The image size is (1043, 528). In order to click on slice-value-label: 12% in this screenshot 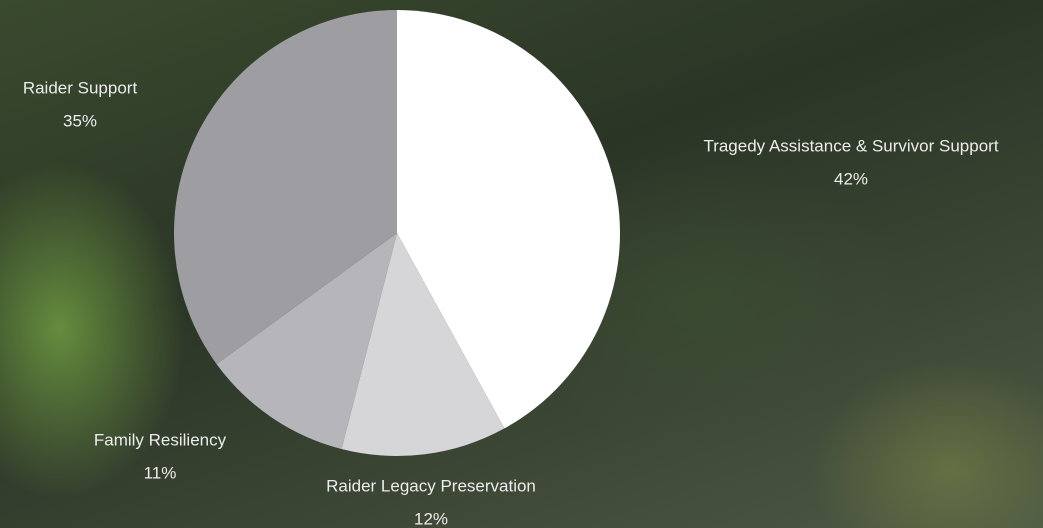, I will do `click(431, 518)`.